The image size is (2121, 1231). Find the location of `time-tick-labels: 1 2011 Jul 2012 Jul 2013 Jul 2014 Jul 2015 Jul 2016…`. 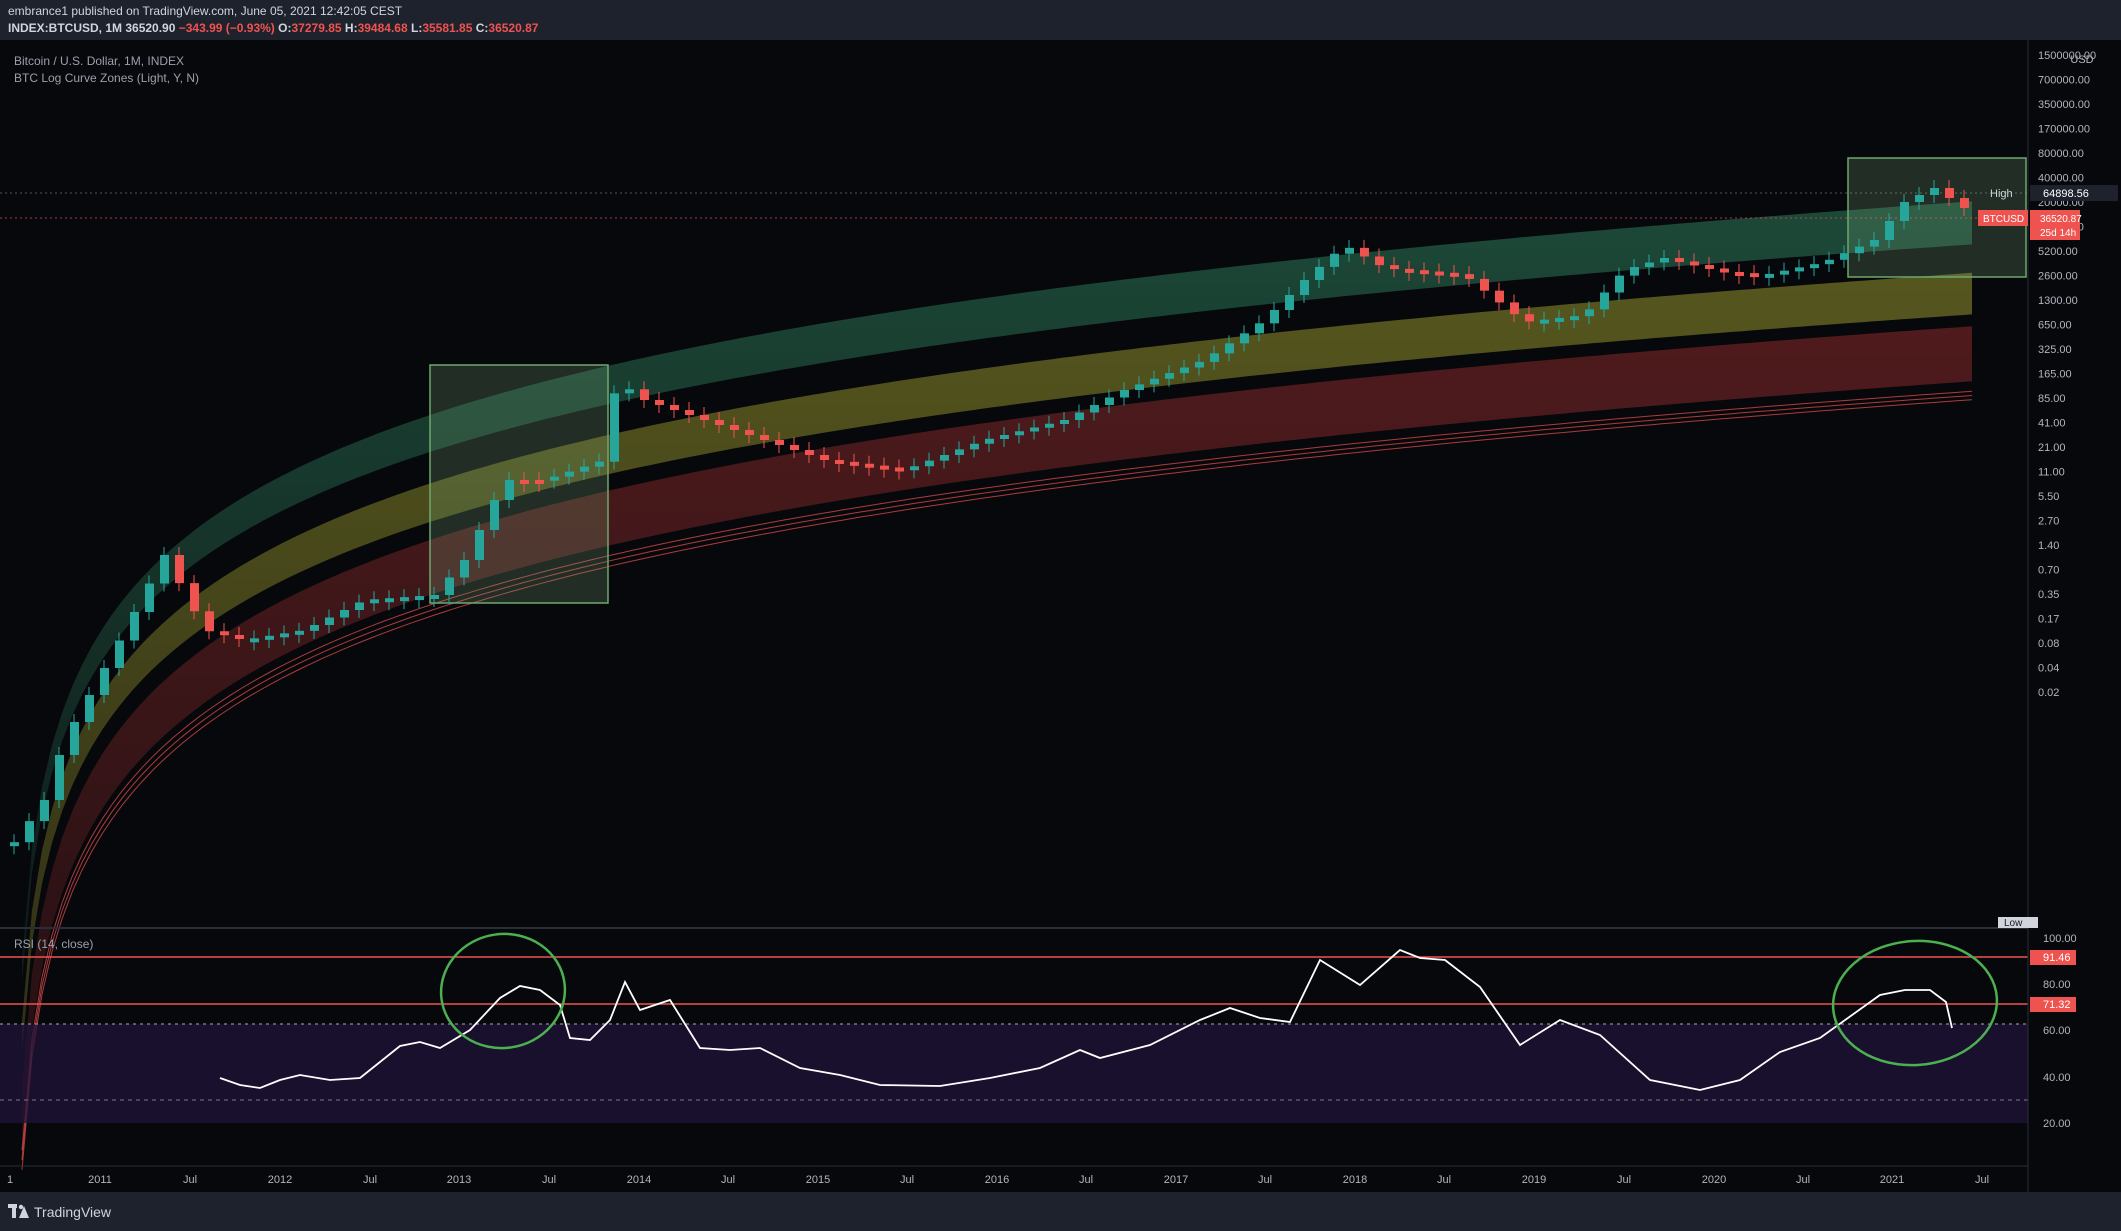

time-tick-labels: 1 2011 Jul 2012 Jul 2013 Jul 2014 Jul 2015 Jul 2016… is located at coordinates (998, 1180).